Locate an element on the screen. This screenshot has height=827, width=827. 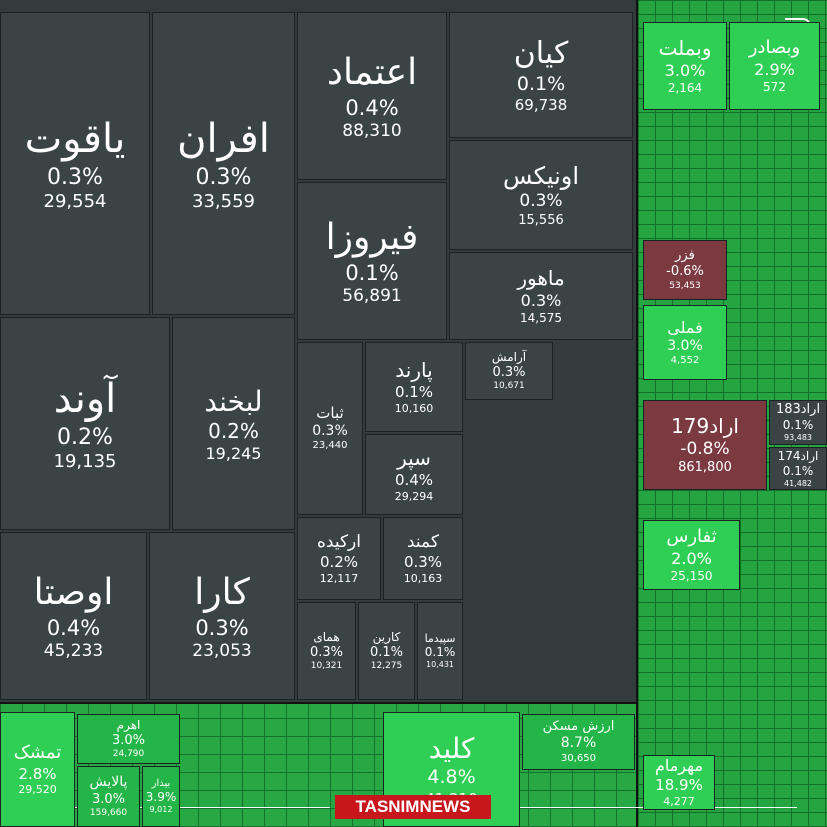
tile: ثبات 0.3% 23,440 is located at coordinates (330, 428).